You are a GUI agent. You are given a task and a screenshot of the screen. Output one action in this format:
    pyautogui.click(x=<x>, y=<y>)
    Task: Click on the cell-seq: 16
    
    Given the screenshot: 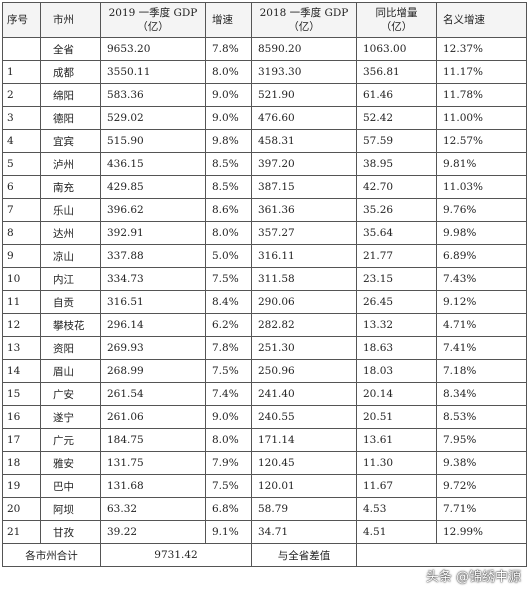 What is the action you would take?
    pyautogui.click(x=21, y=417)
    